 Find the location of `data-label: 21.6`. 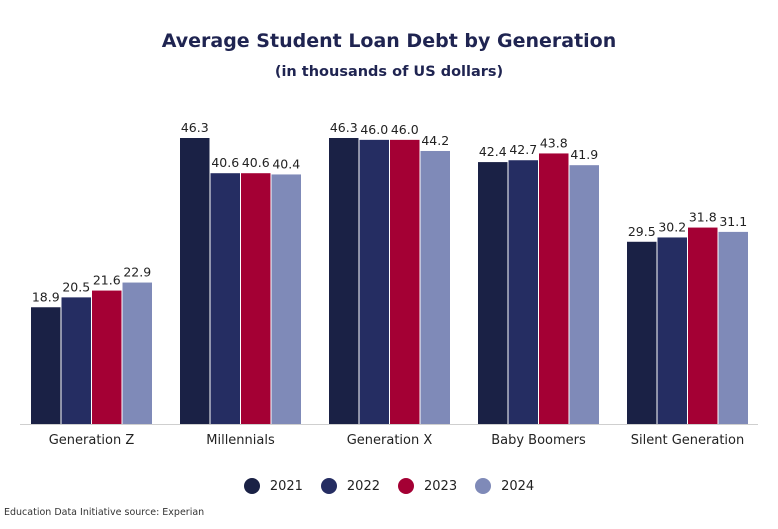

data-label: 21.6 is located at coordinates (107, 280).